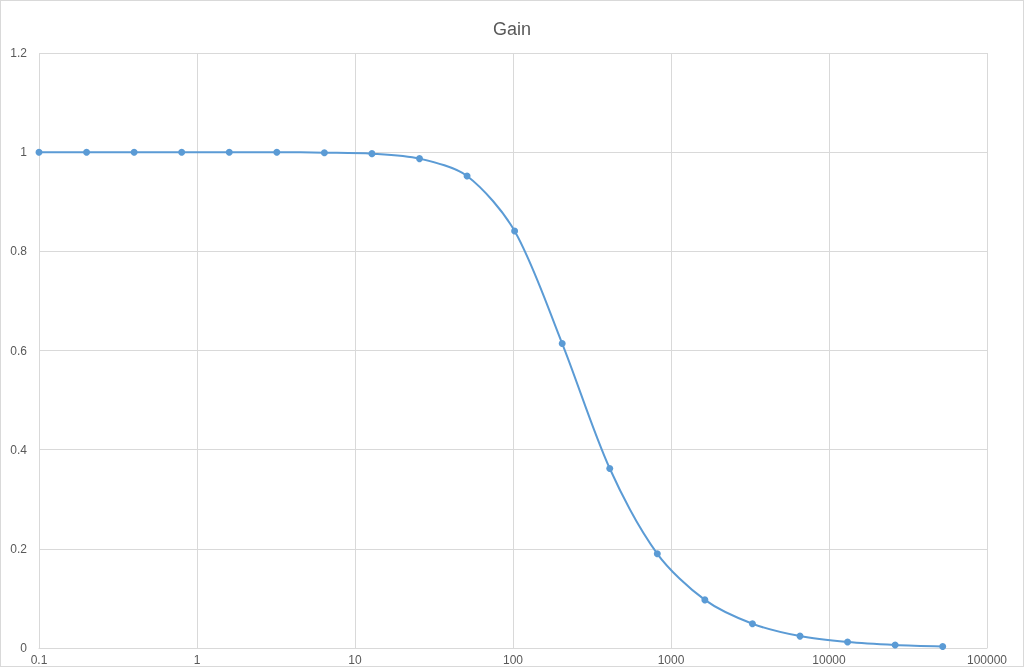  What do you see at coordinates (19, 548) in the screenshot?
I see `y-tick-label: 0.2` at bounding box center [19, 548].